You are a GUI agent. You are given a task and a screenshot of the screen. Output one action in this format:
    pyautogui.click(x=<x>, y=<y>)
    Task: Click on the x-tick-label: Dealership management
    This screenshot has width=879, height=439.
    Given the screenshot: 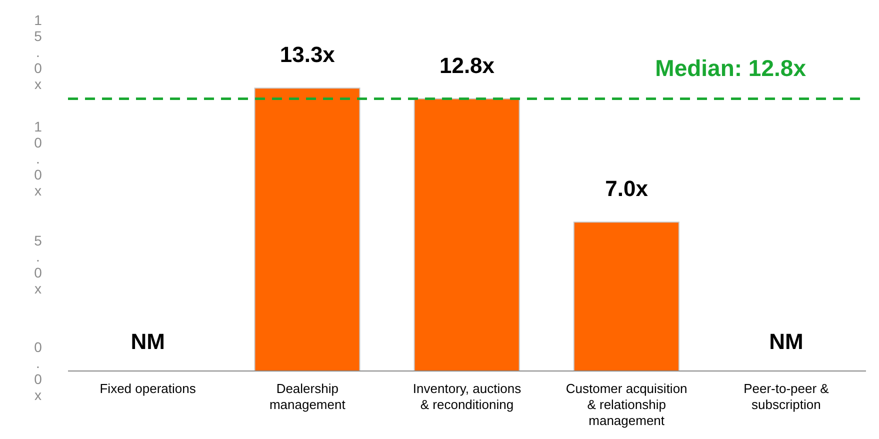 What is the action you would take?
    pyautogui.click(x=307, y=396)
    